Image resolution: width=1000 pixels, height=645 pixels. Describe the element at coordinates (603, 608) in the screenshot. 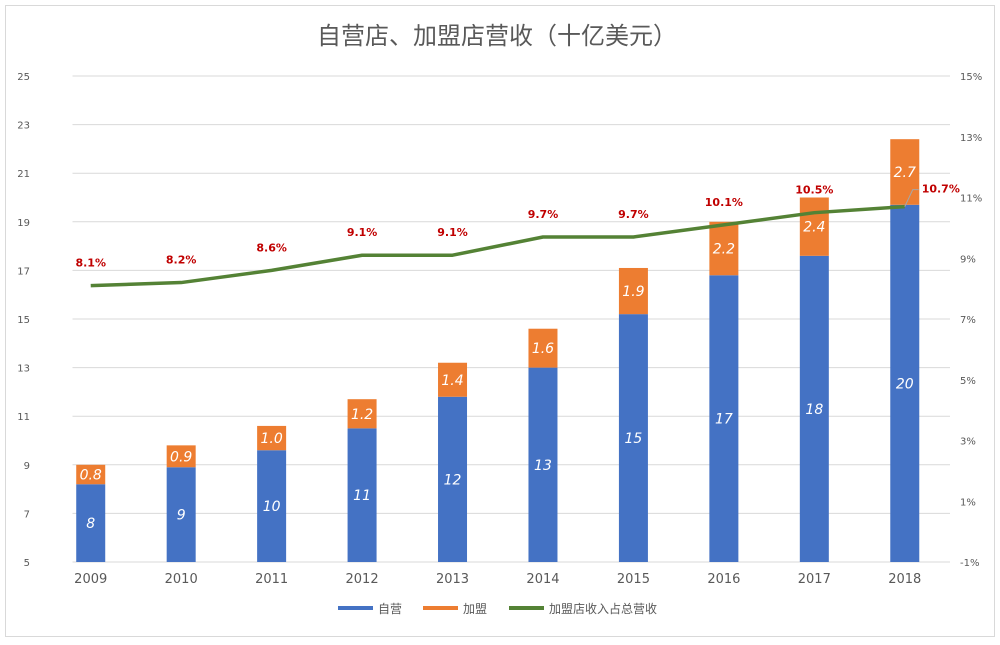

I see `legend-label: 加盟店收入占总营收` at that location.